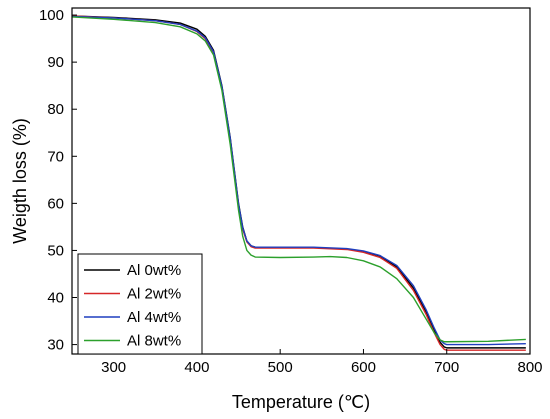 This screenshot has width=550, height=419. Describe the element at coordinates (280, 367) in the screenshot. I see `x-tick-label: 500` at that location.